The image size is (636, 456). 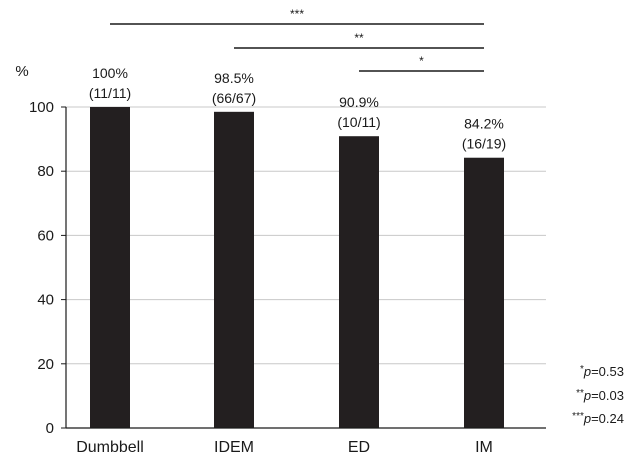 I want to click on significance-mark: ***, so click(x=297, y=14).